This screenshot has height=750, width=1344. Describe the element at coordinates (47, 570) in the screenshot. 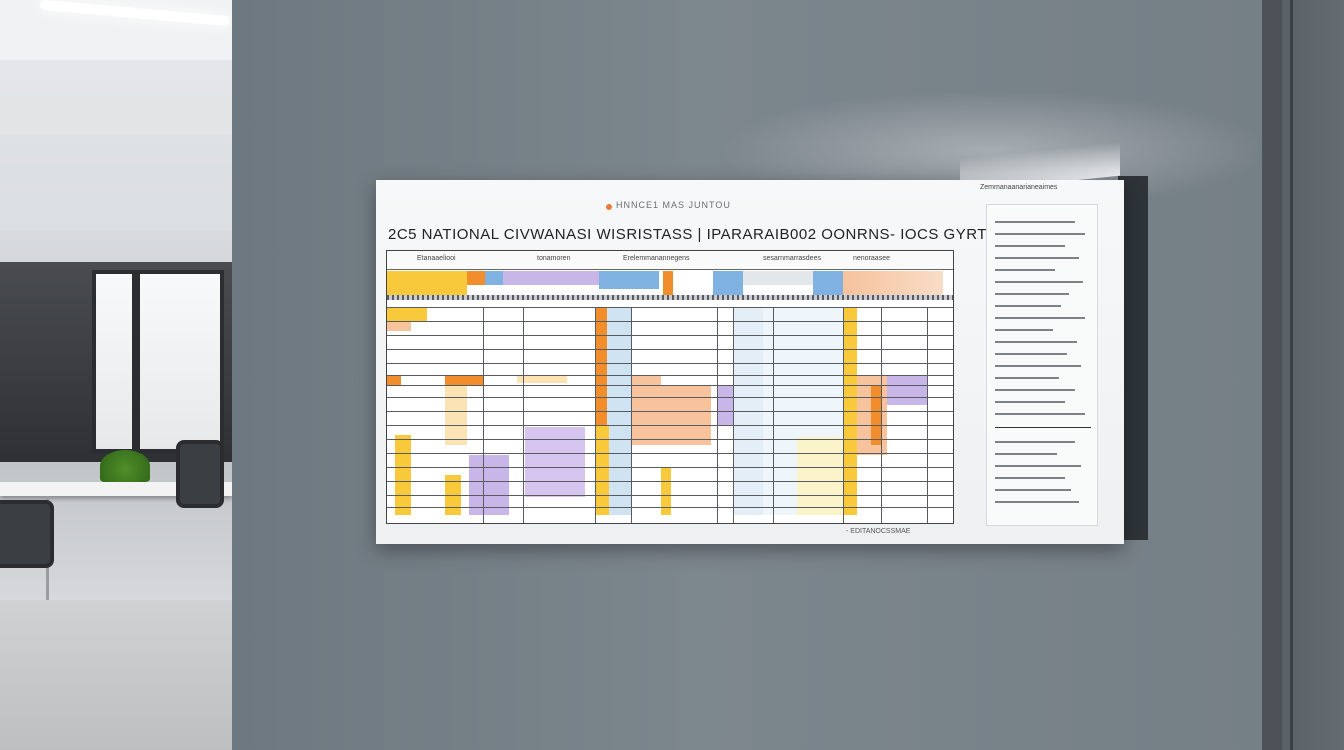

I see `desk-leg` at that location.